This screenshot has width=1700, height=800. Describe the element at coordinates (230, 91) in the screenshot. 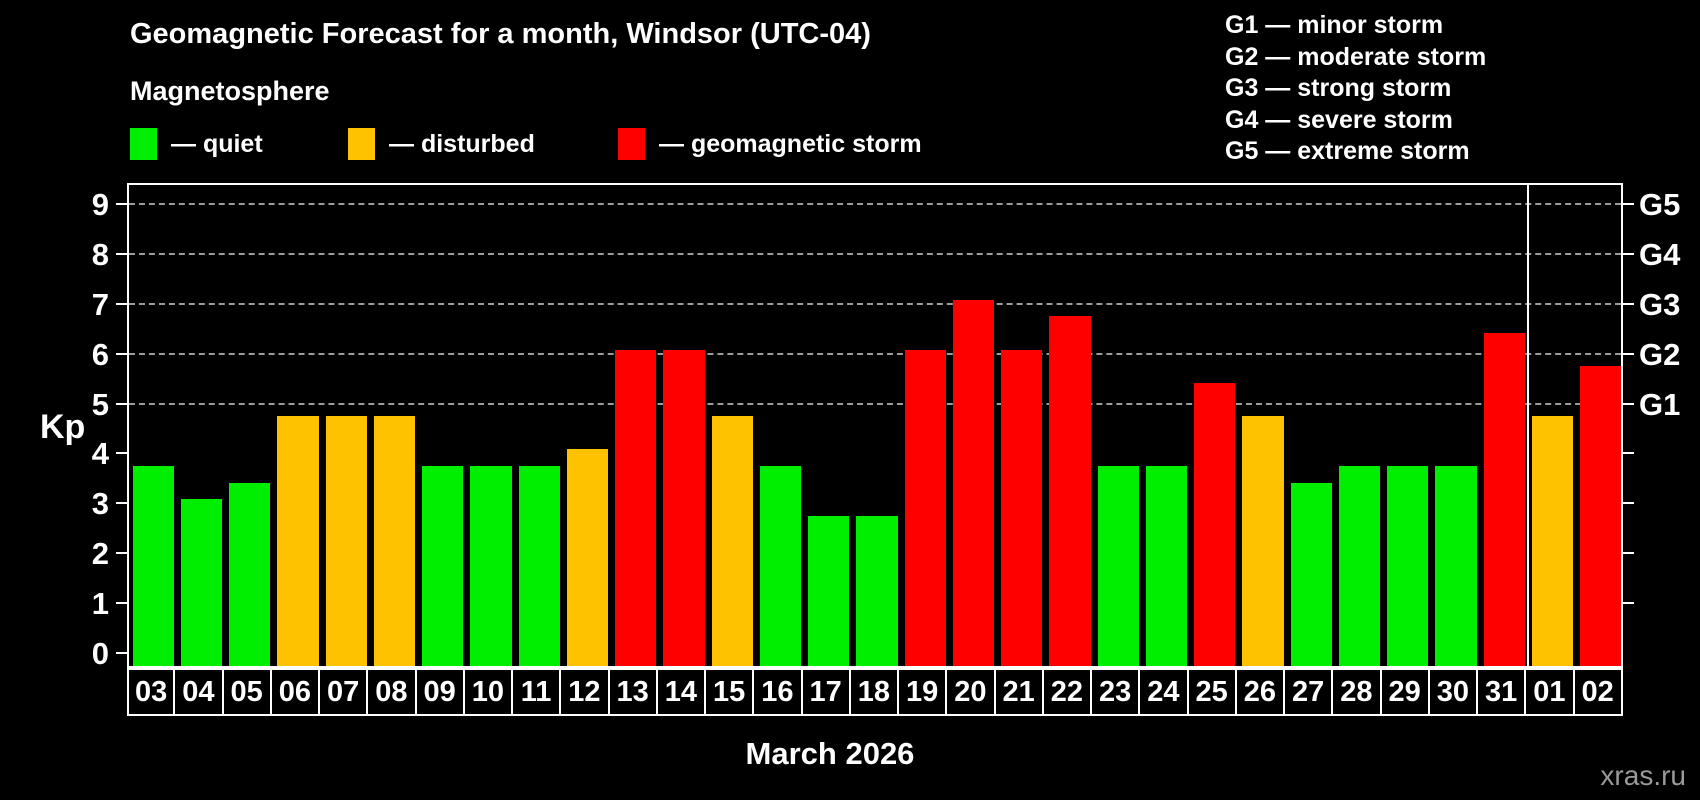

I see `magnetosphere-legend-title: Magnetosphere` at that location.